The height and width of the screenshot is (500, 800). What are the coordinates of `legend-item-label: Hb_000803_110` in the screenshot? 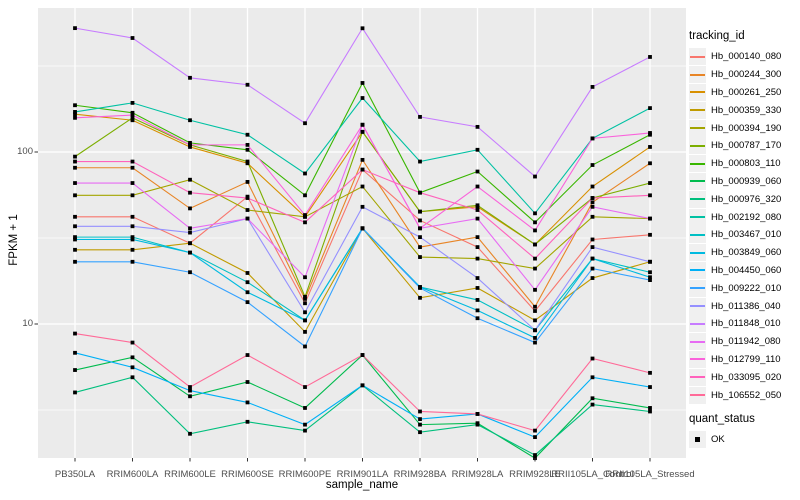 It's located at (746, 164).